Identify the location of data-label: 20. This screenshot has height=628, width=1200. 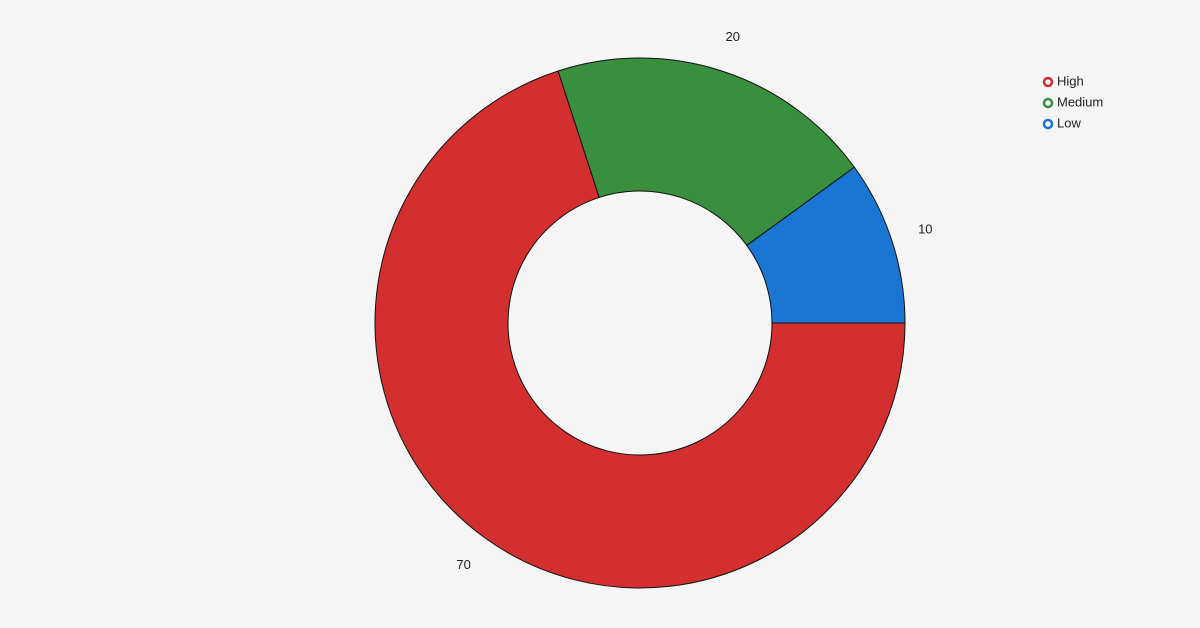
(732, 36).